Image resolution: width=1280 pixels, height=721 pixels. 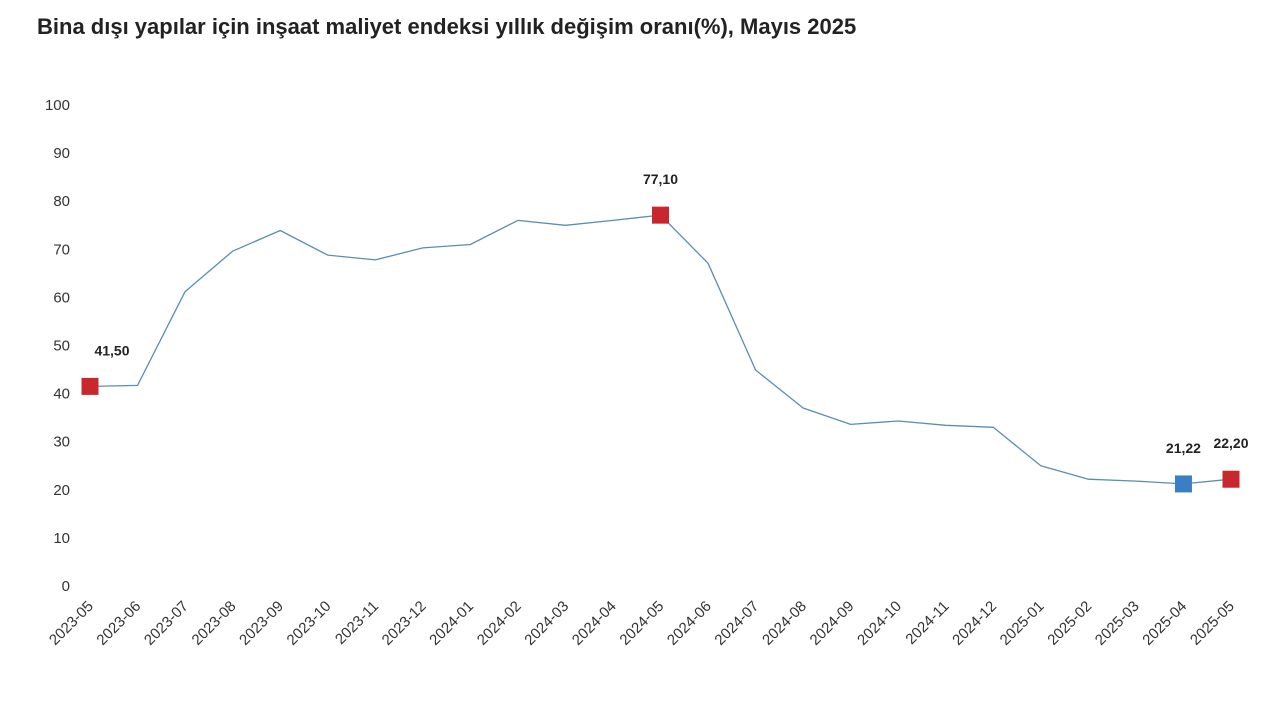 What do you see at coordinates (832, 623) in the screenshot?
I see `x-tick-label: 2024-09` at bounding box center [832, 623].